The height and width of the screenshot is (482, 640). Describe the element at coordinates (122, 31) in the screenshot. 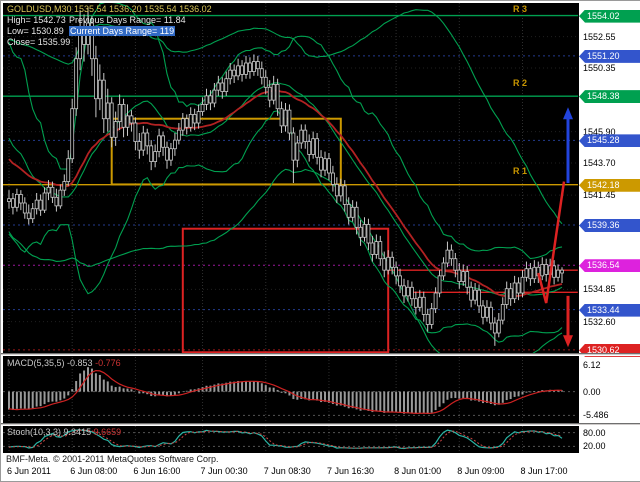

I see `curr-range-value: Current Days Range= 119` at that location.